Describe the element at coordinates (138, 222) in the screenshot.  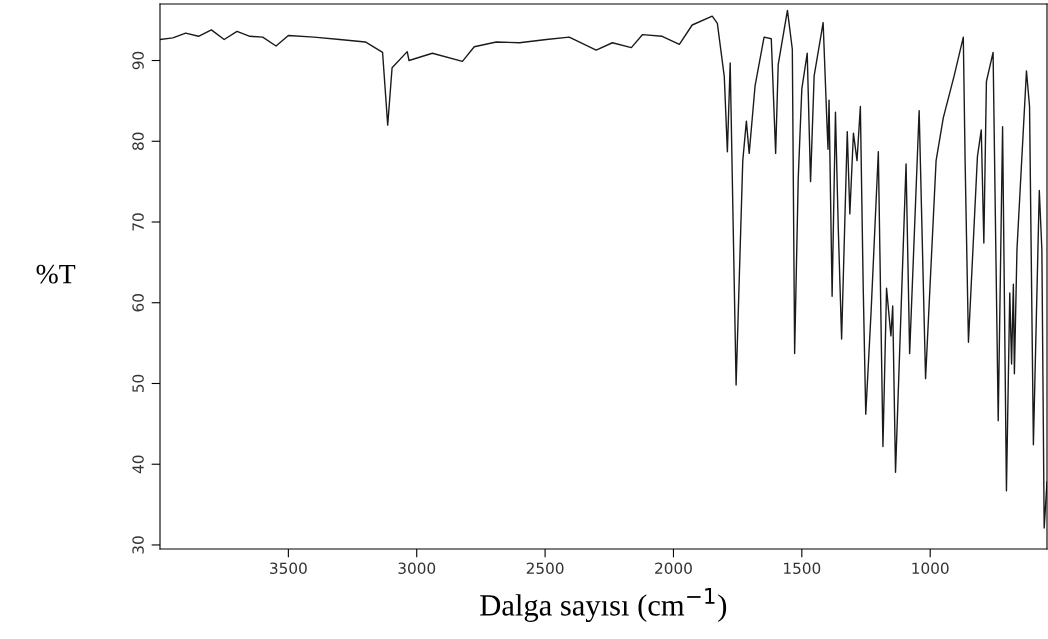
I see `y-tick-label: 70` at that location.